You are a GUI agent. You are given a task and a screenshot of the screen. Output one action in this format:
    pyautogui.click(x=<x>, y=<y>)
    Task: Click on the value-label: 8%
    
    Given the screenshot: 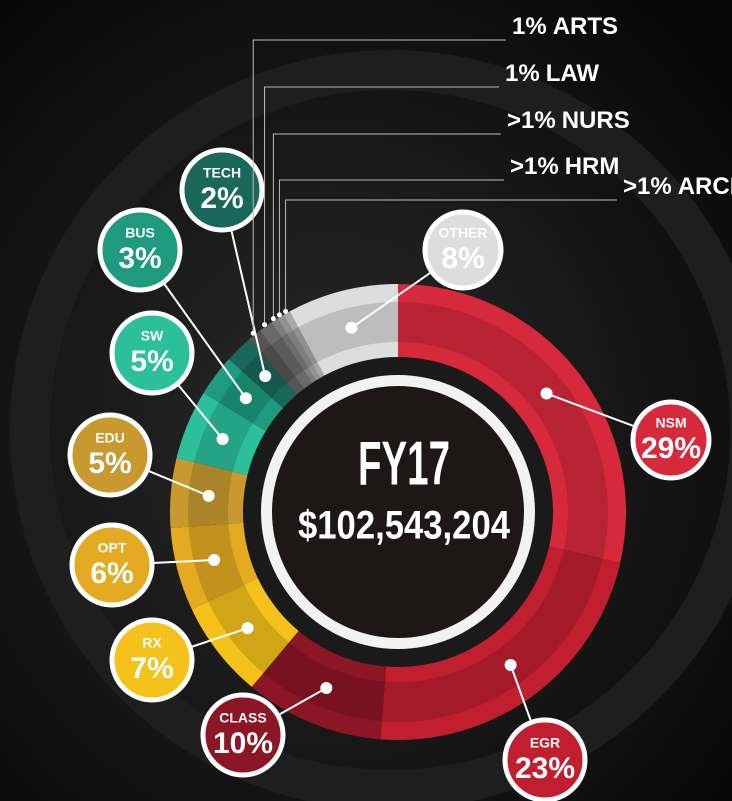 What is the action you would take?
    pyautogui.click(x=462, y=258)
    